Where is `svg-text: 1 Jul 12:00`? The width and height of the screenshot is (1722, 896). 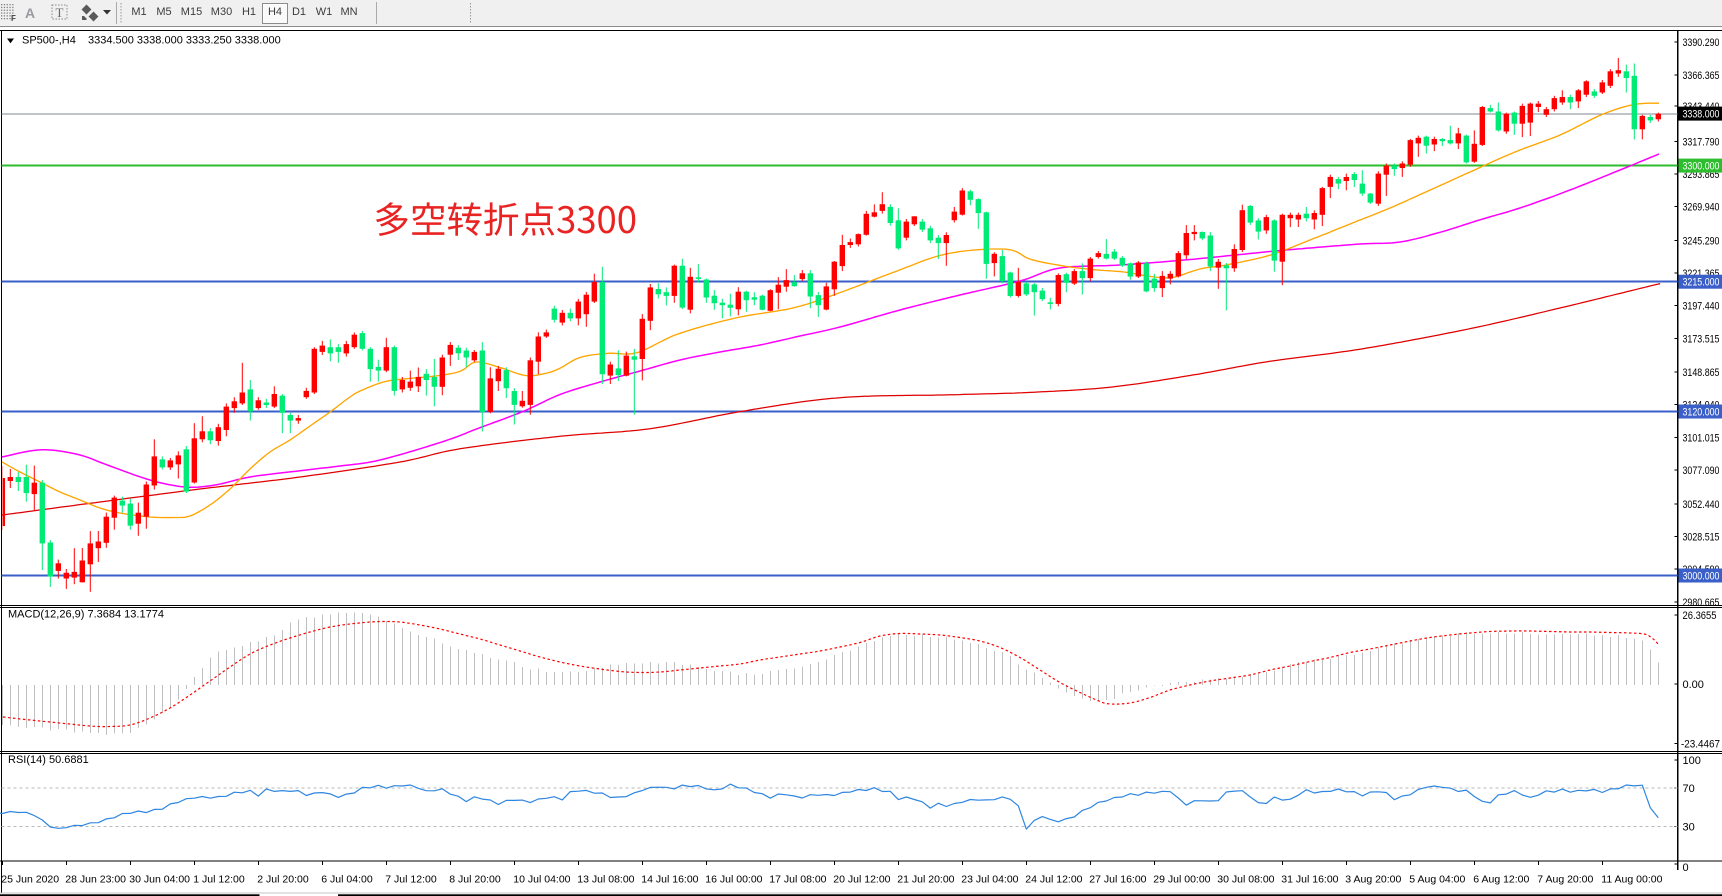
svg-text: 1 Jul 12:00 is located at coordinates (219, 879).